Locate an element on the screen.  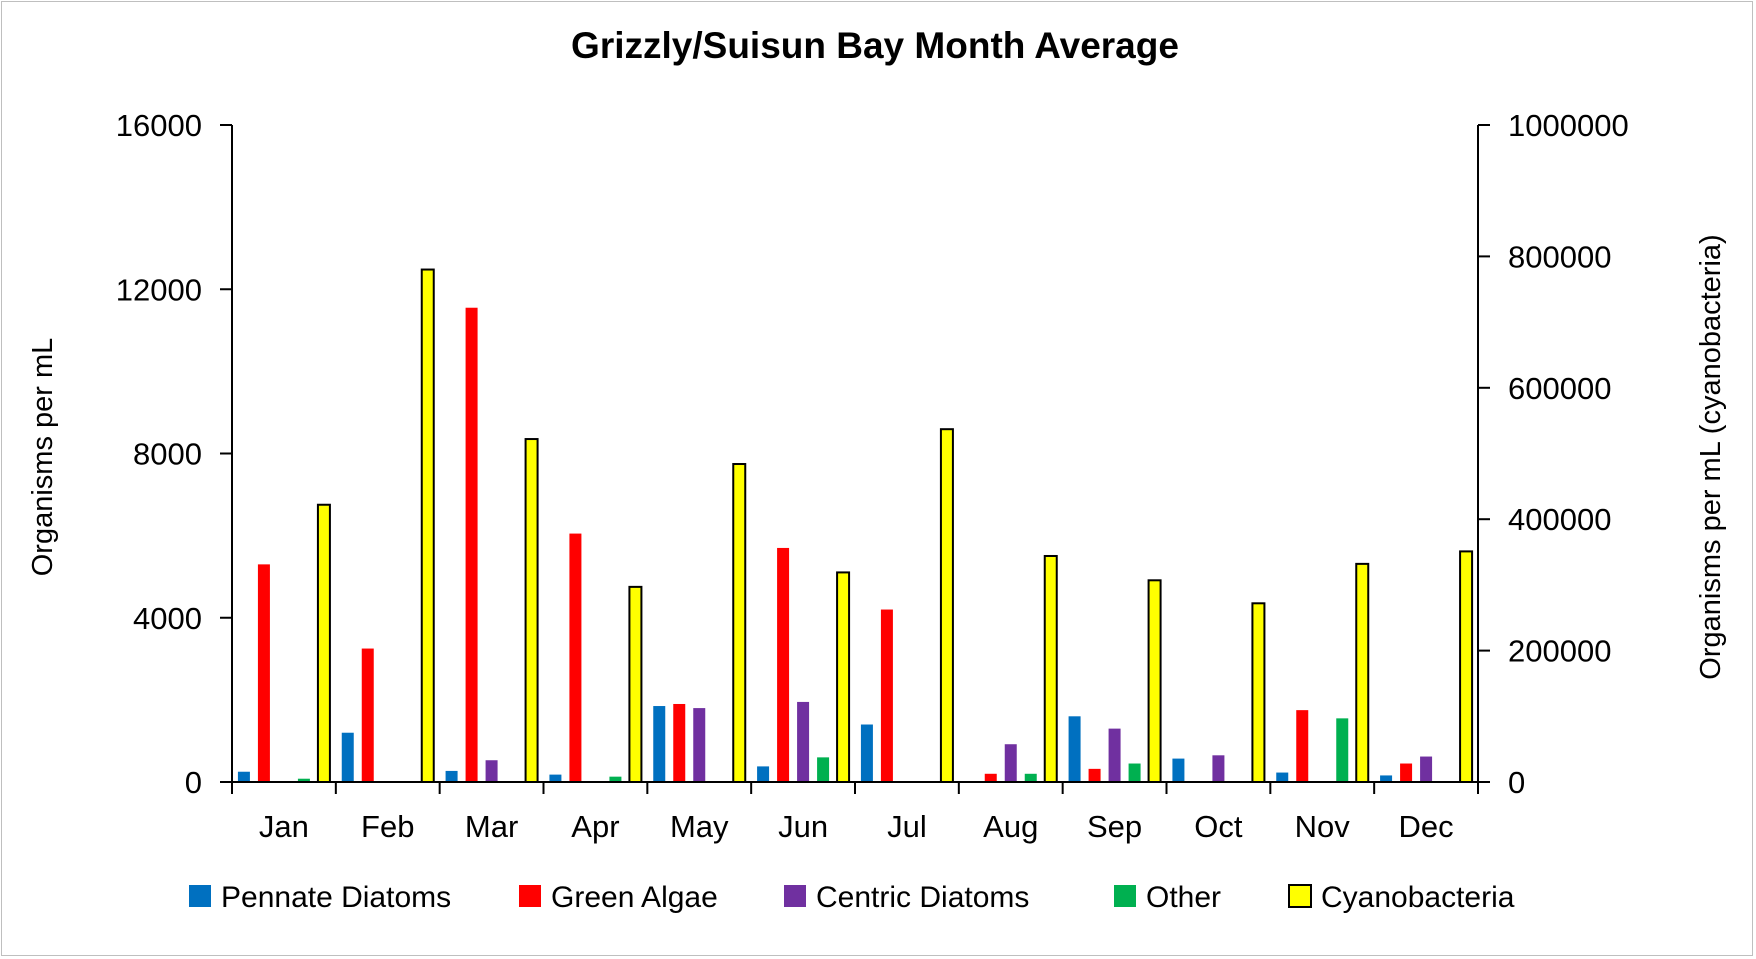
bar-pennate-diatoms-feb is located at coordinates (347, 757).